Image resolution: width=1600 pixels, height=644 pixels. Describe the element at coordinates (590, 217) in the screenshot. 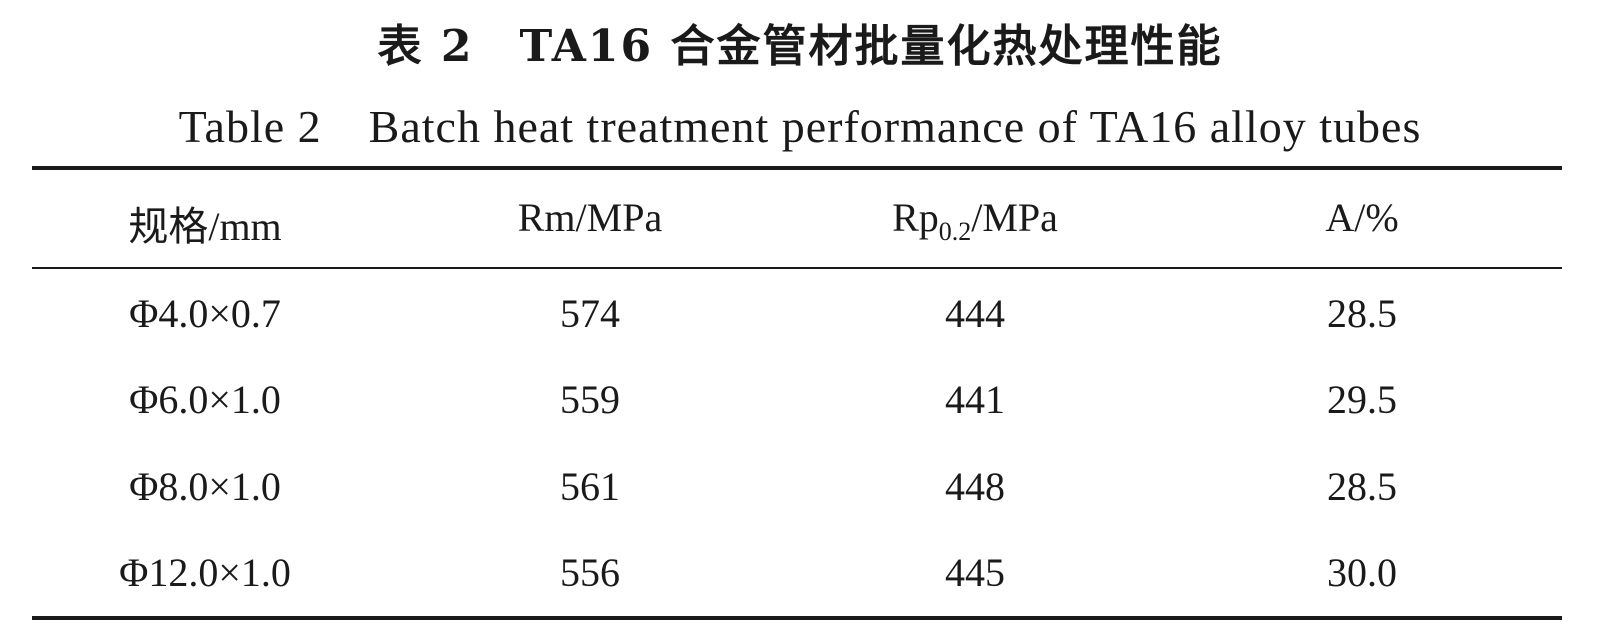

I see `header-rm: Rm/MPa` at that location.